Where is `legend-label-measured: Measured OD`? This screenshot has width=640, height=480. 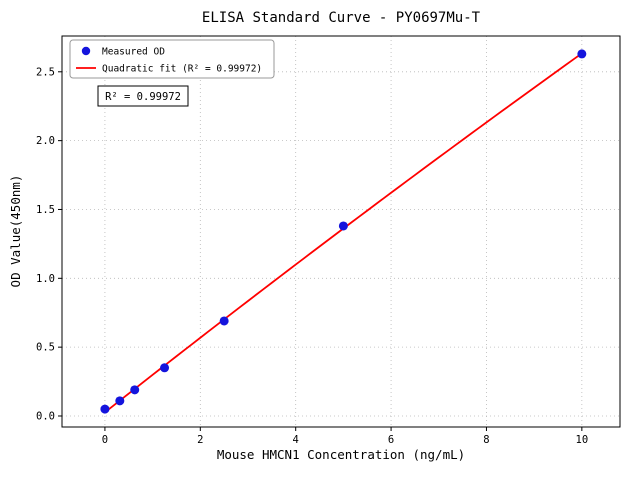
legend-label-measured: Measured OD is located at coordinates (133, 52).